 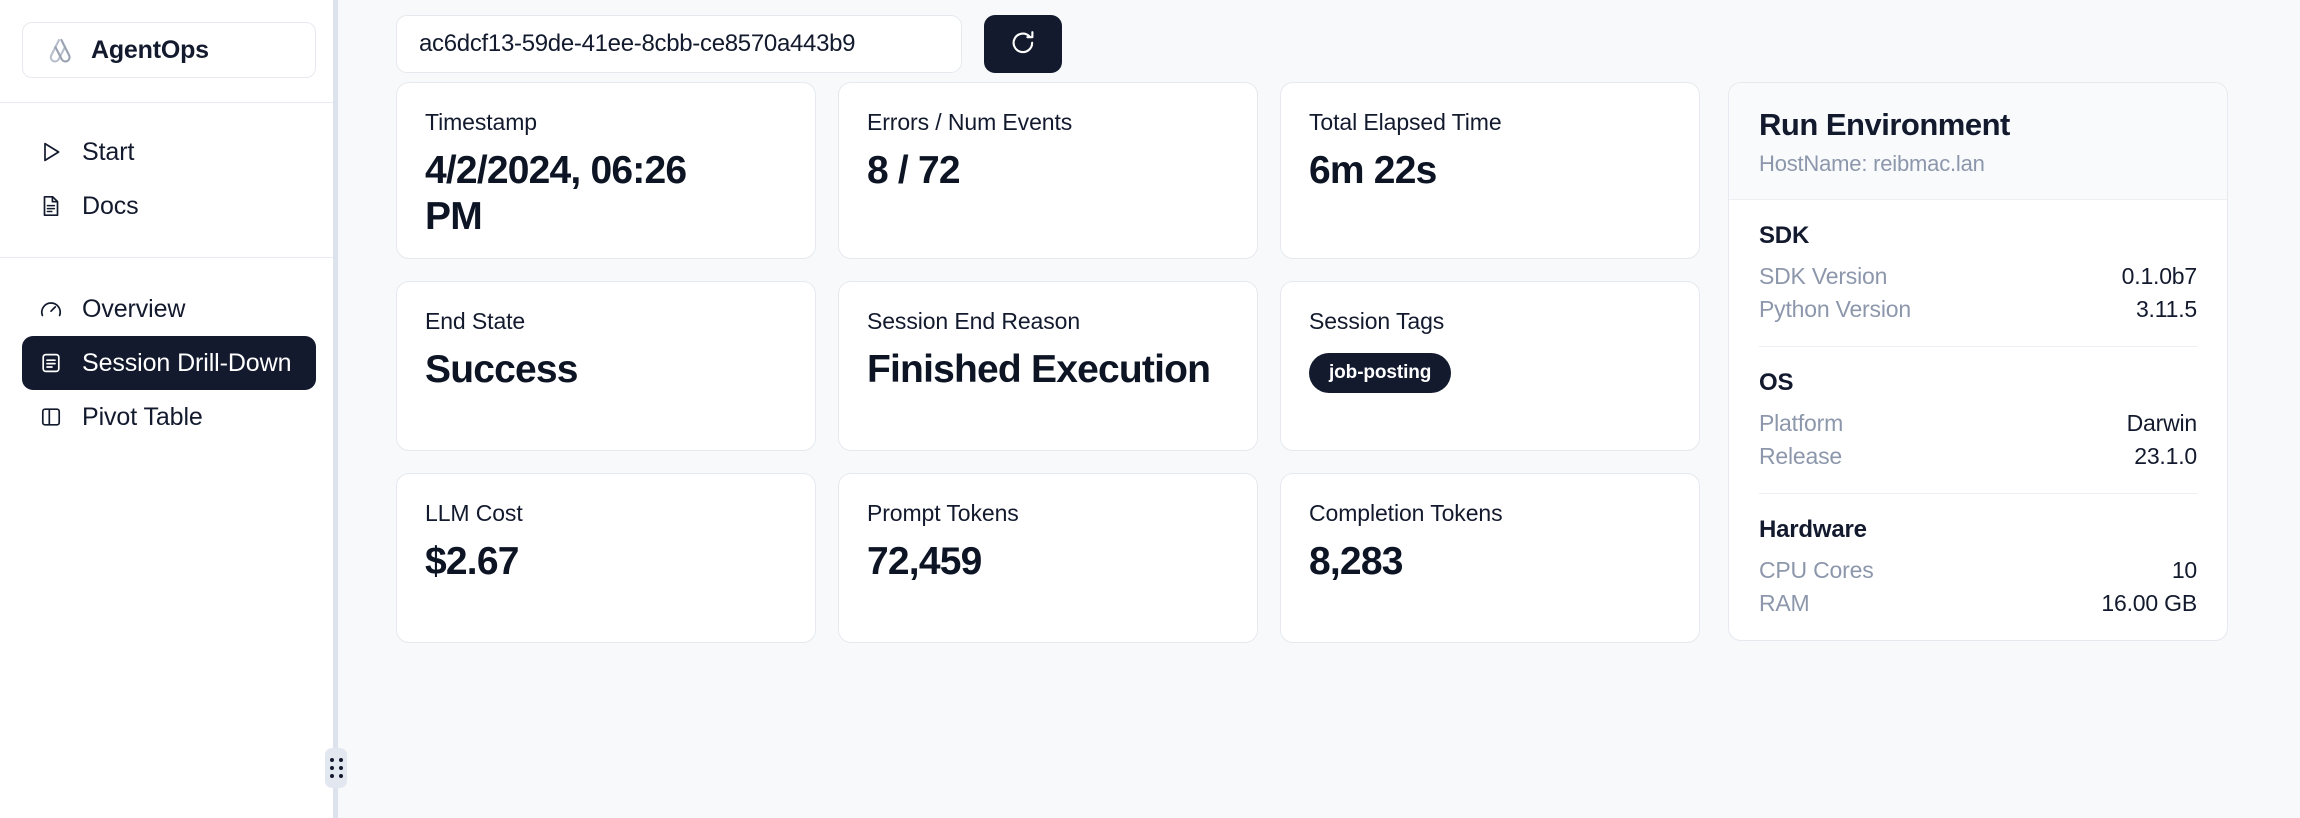 What do you see at coordinates (51, 417) in the screenshot?
I see `columns-icon` at bounding box center [51, 417].